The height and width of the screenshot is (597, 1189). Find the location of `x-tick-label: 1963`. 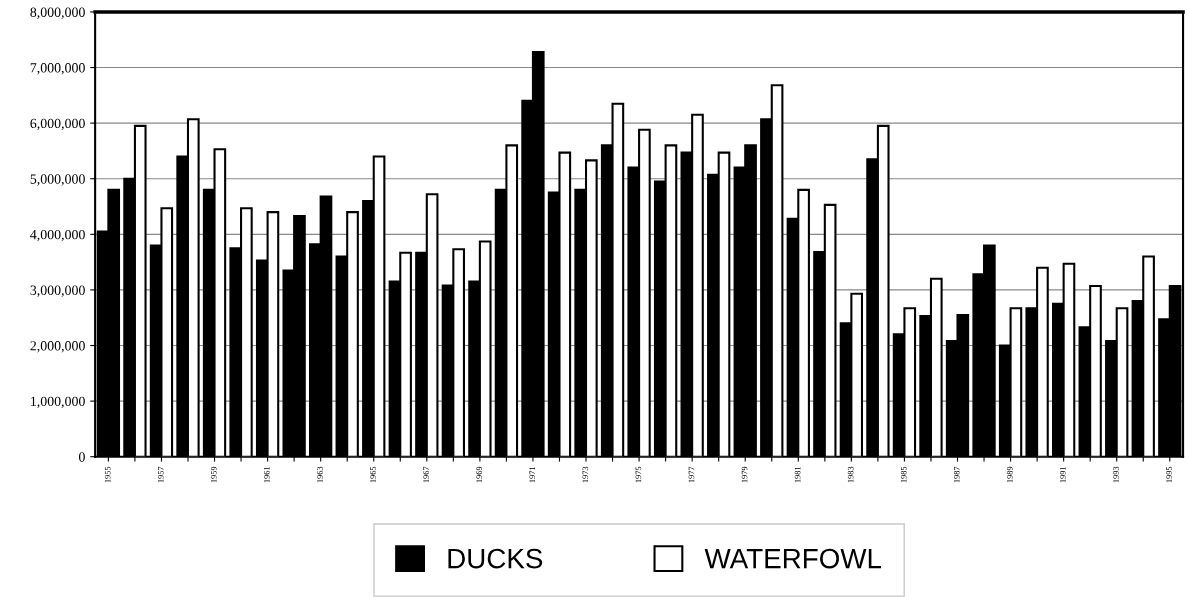

x-tick-label: 1963 is located at coordinates (320, 474).